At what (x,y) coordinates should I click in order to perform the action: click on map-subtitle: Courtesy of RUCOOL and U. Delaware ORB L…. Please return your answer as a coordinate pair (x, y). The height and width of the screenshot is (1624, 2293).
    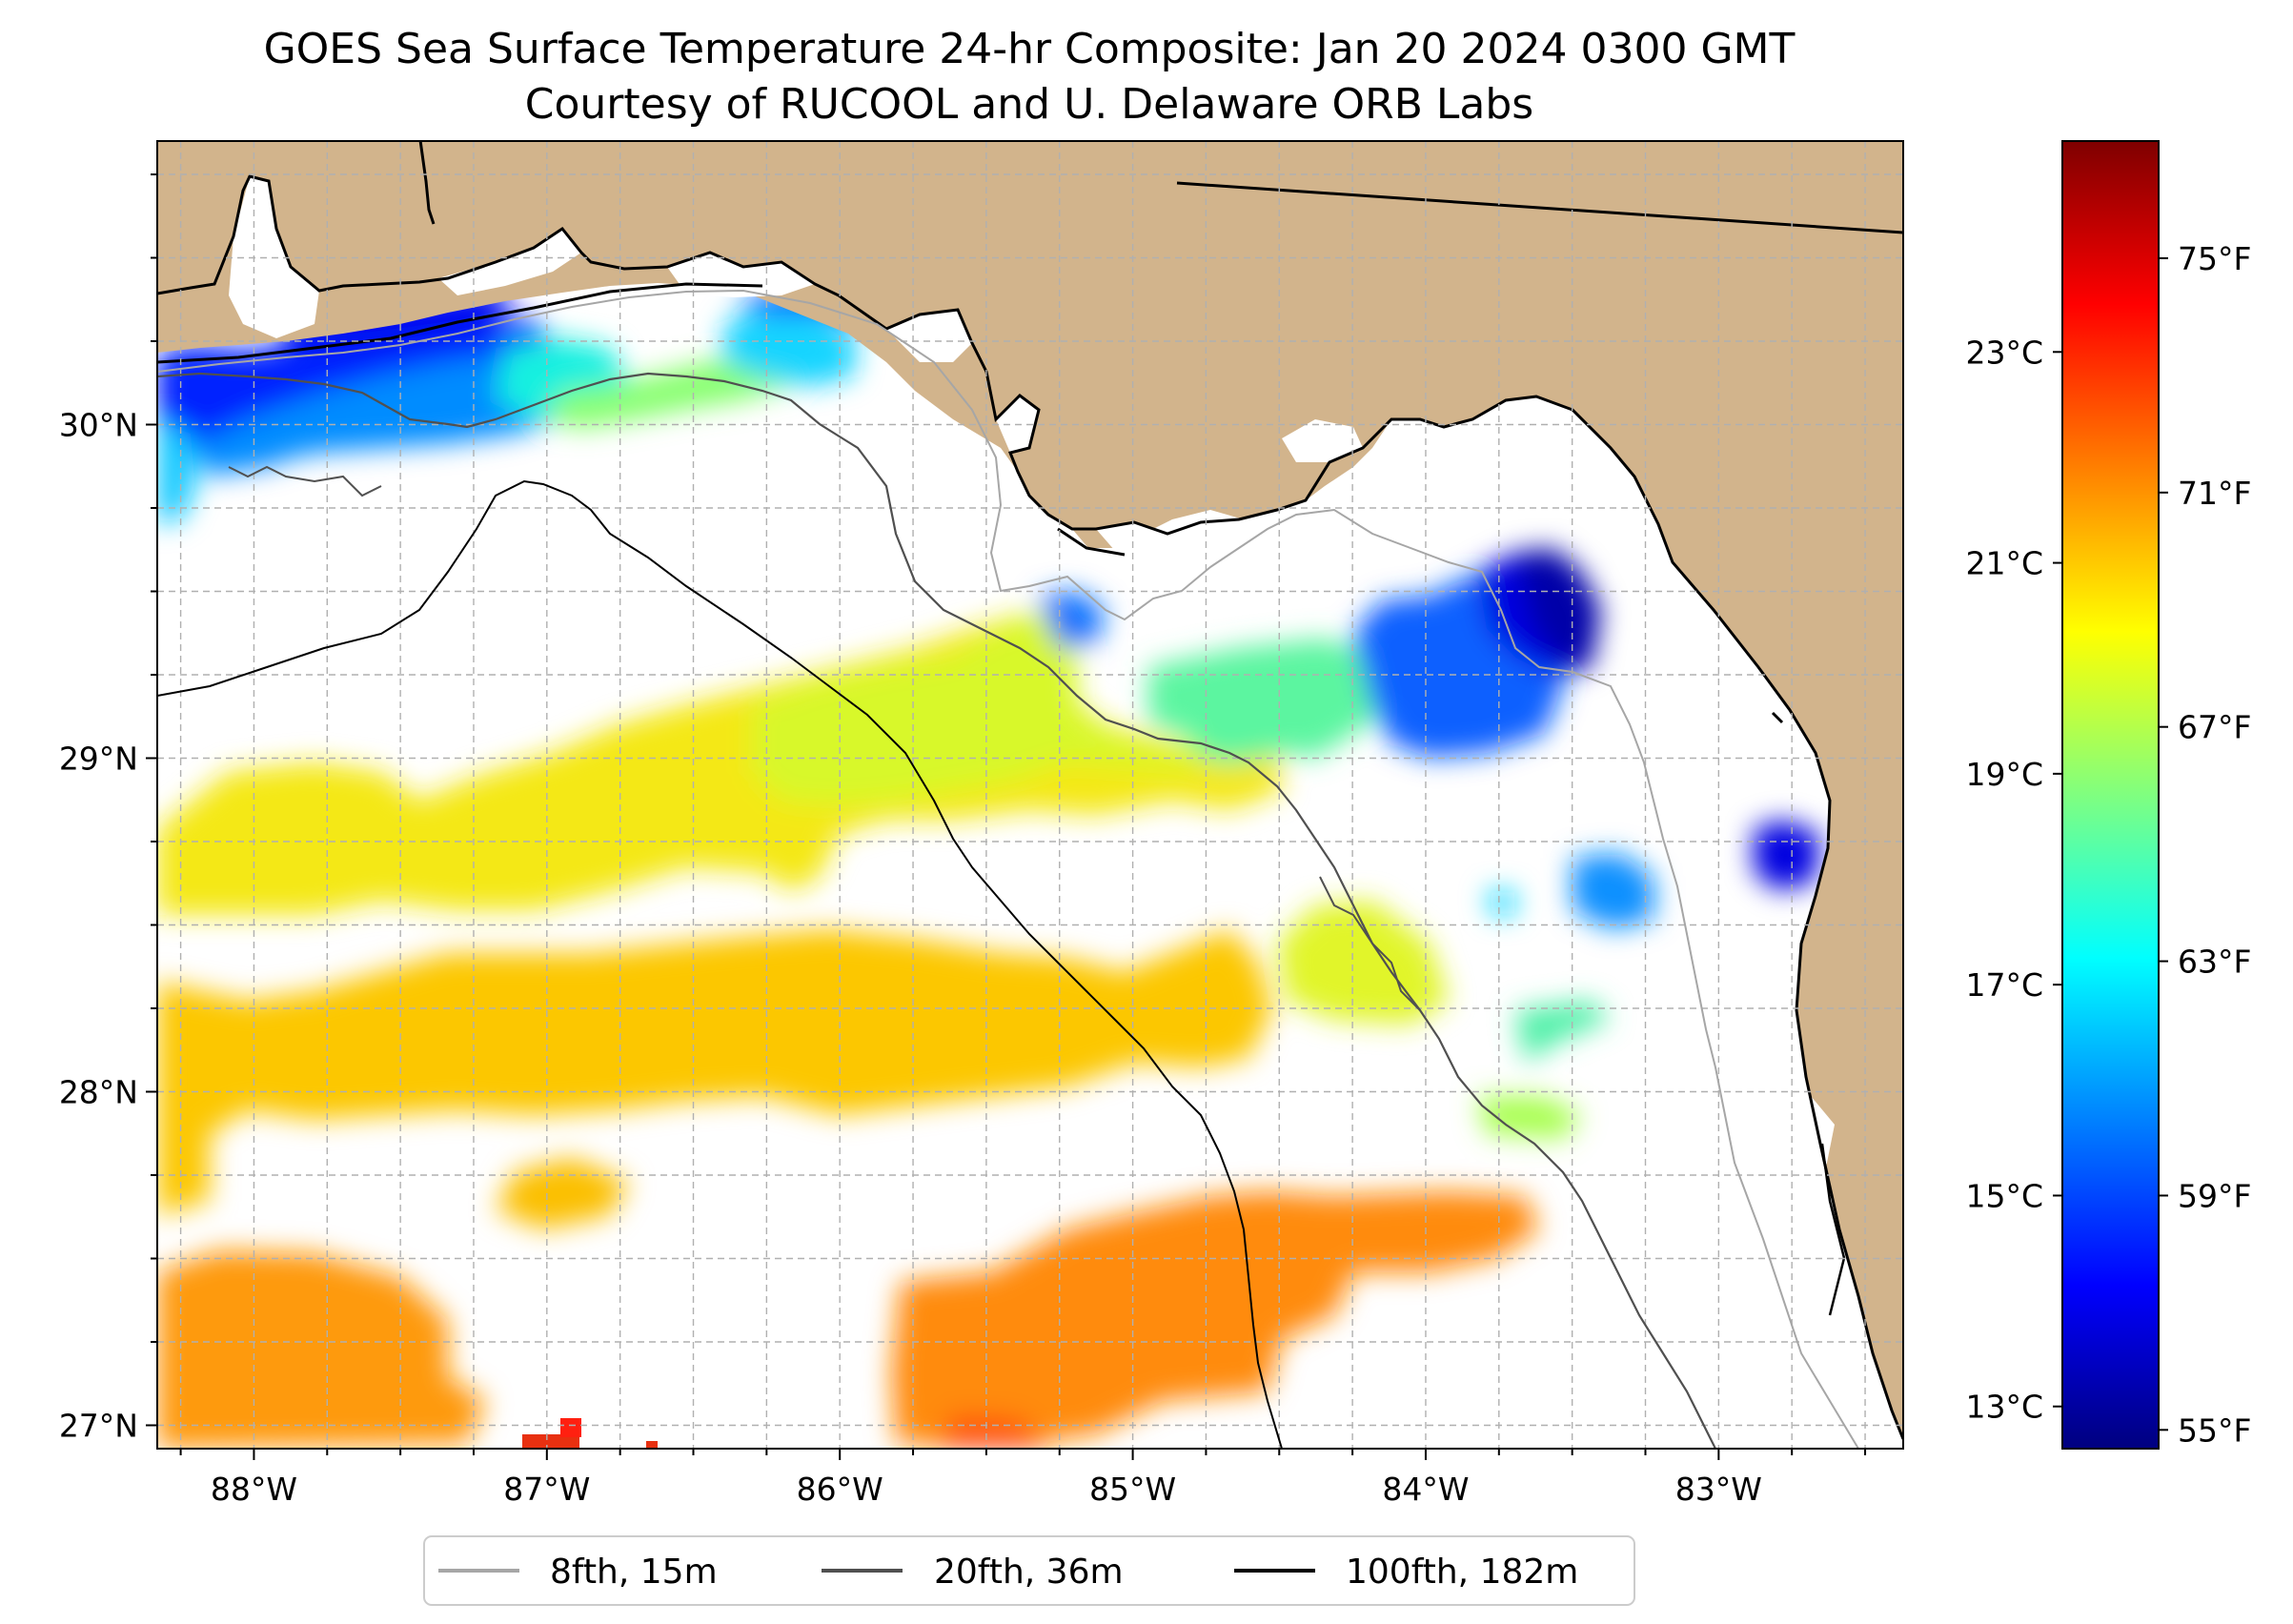
    Looking at the image, I should click on (1029, 104).